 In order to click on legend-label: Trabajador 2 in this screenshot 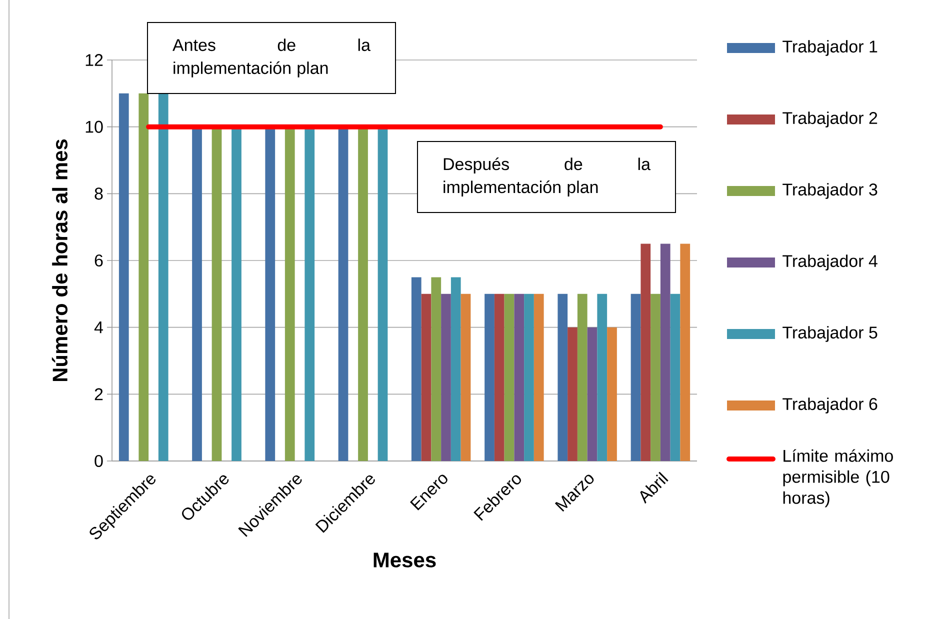, I will do `click(830, 120)`.